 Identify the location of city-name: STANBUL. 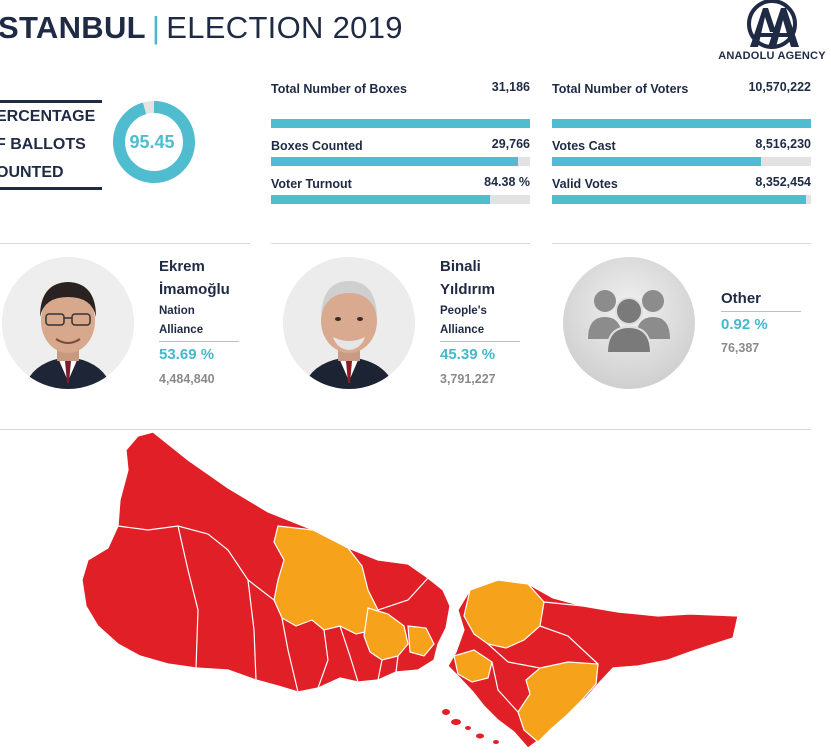
(73, 27).